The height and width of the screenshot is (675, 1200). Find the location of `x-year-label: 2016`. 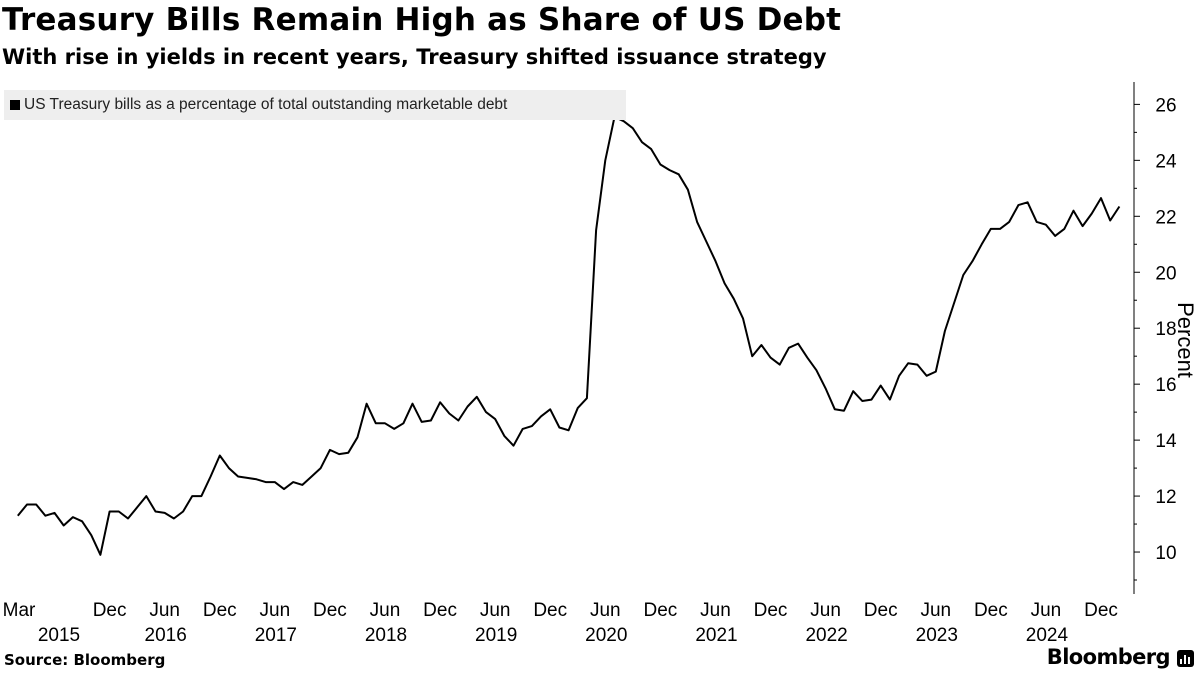

x-year-label: 2016 is located at coordinates (166, 635).